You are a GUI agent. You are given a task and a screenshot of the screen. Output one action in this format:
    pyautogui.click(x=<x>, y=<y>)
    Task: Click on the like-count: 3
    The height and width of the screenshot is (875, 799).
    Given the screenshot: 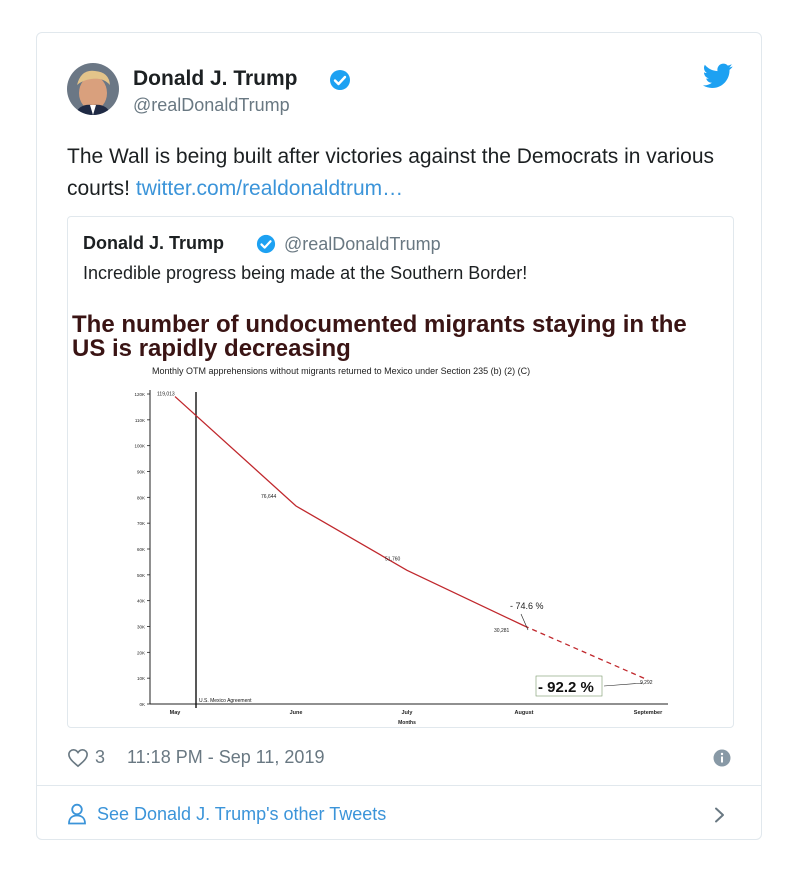 What is the action you would take?
    pyautogui.click(x=100, y=757)
    